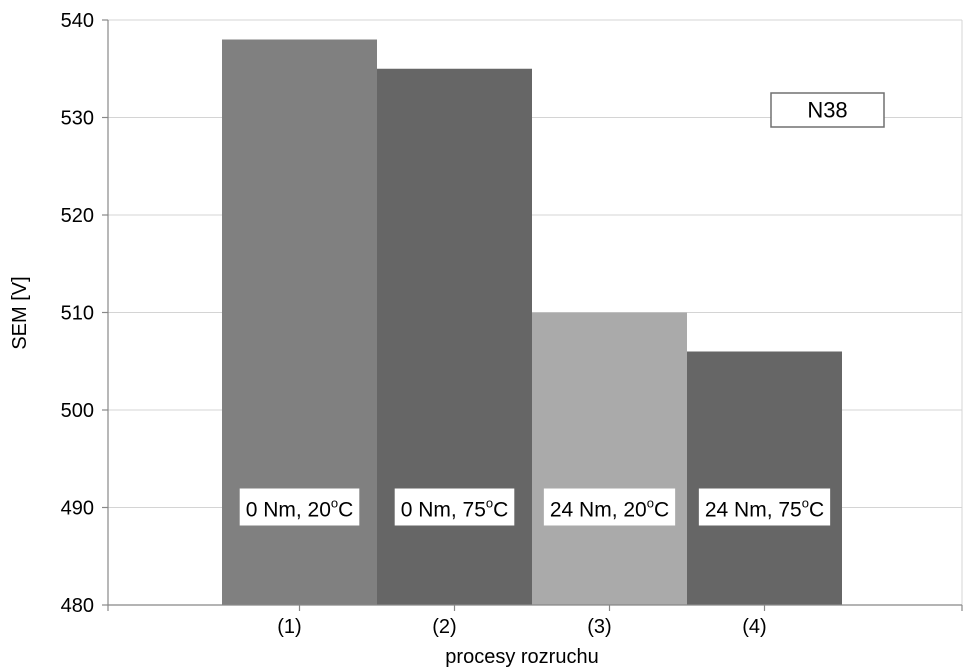  I want to click on data-label-text: 0 Nm, 20oC, so click(300, 509).